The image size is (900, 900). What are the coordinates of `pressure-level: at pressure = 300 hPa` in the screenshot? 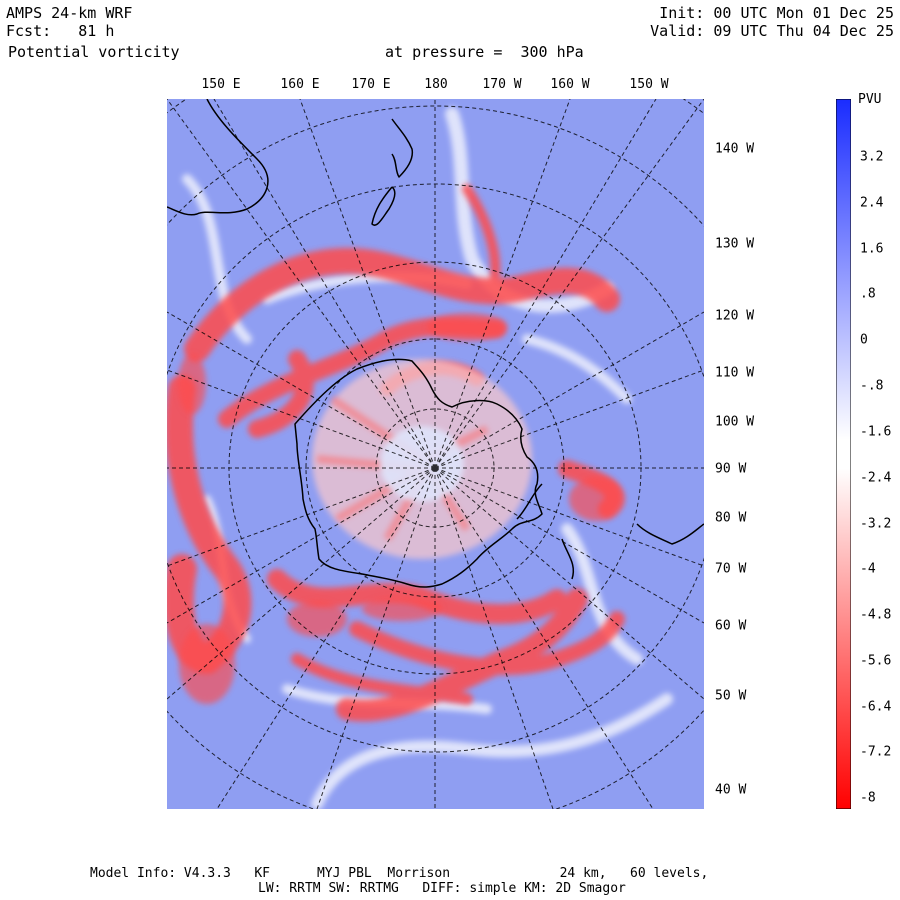 It's located at (484, 52).